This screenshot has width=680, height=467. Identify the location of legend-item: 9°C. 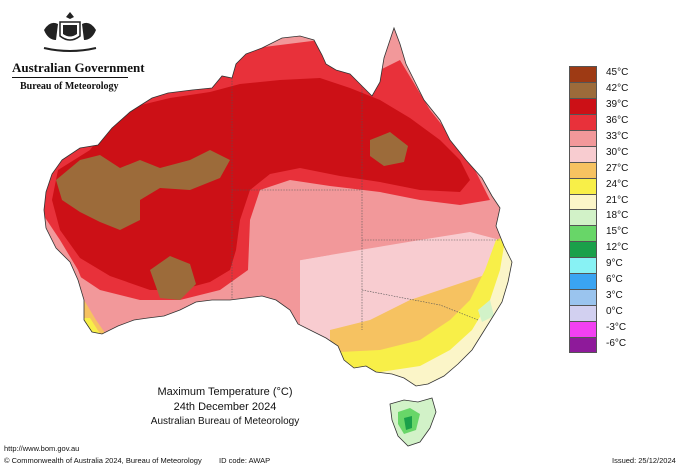
(619, 265).